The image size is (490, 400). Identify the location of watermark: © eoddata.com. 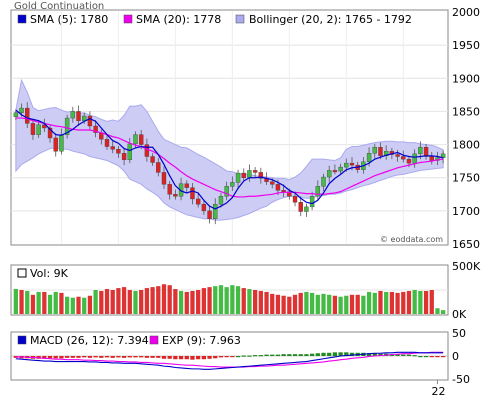
(411, 239).